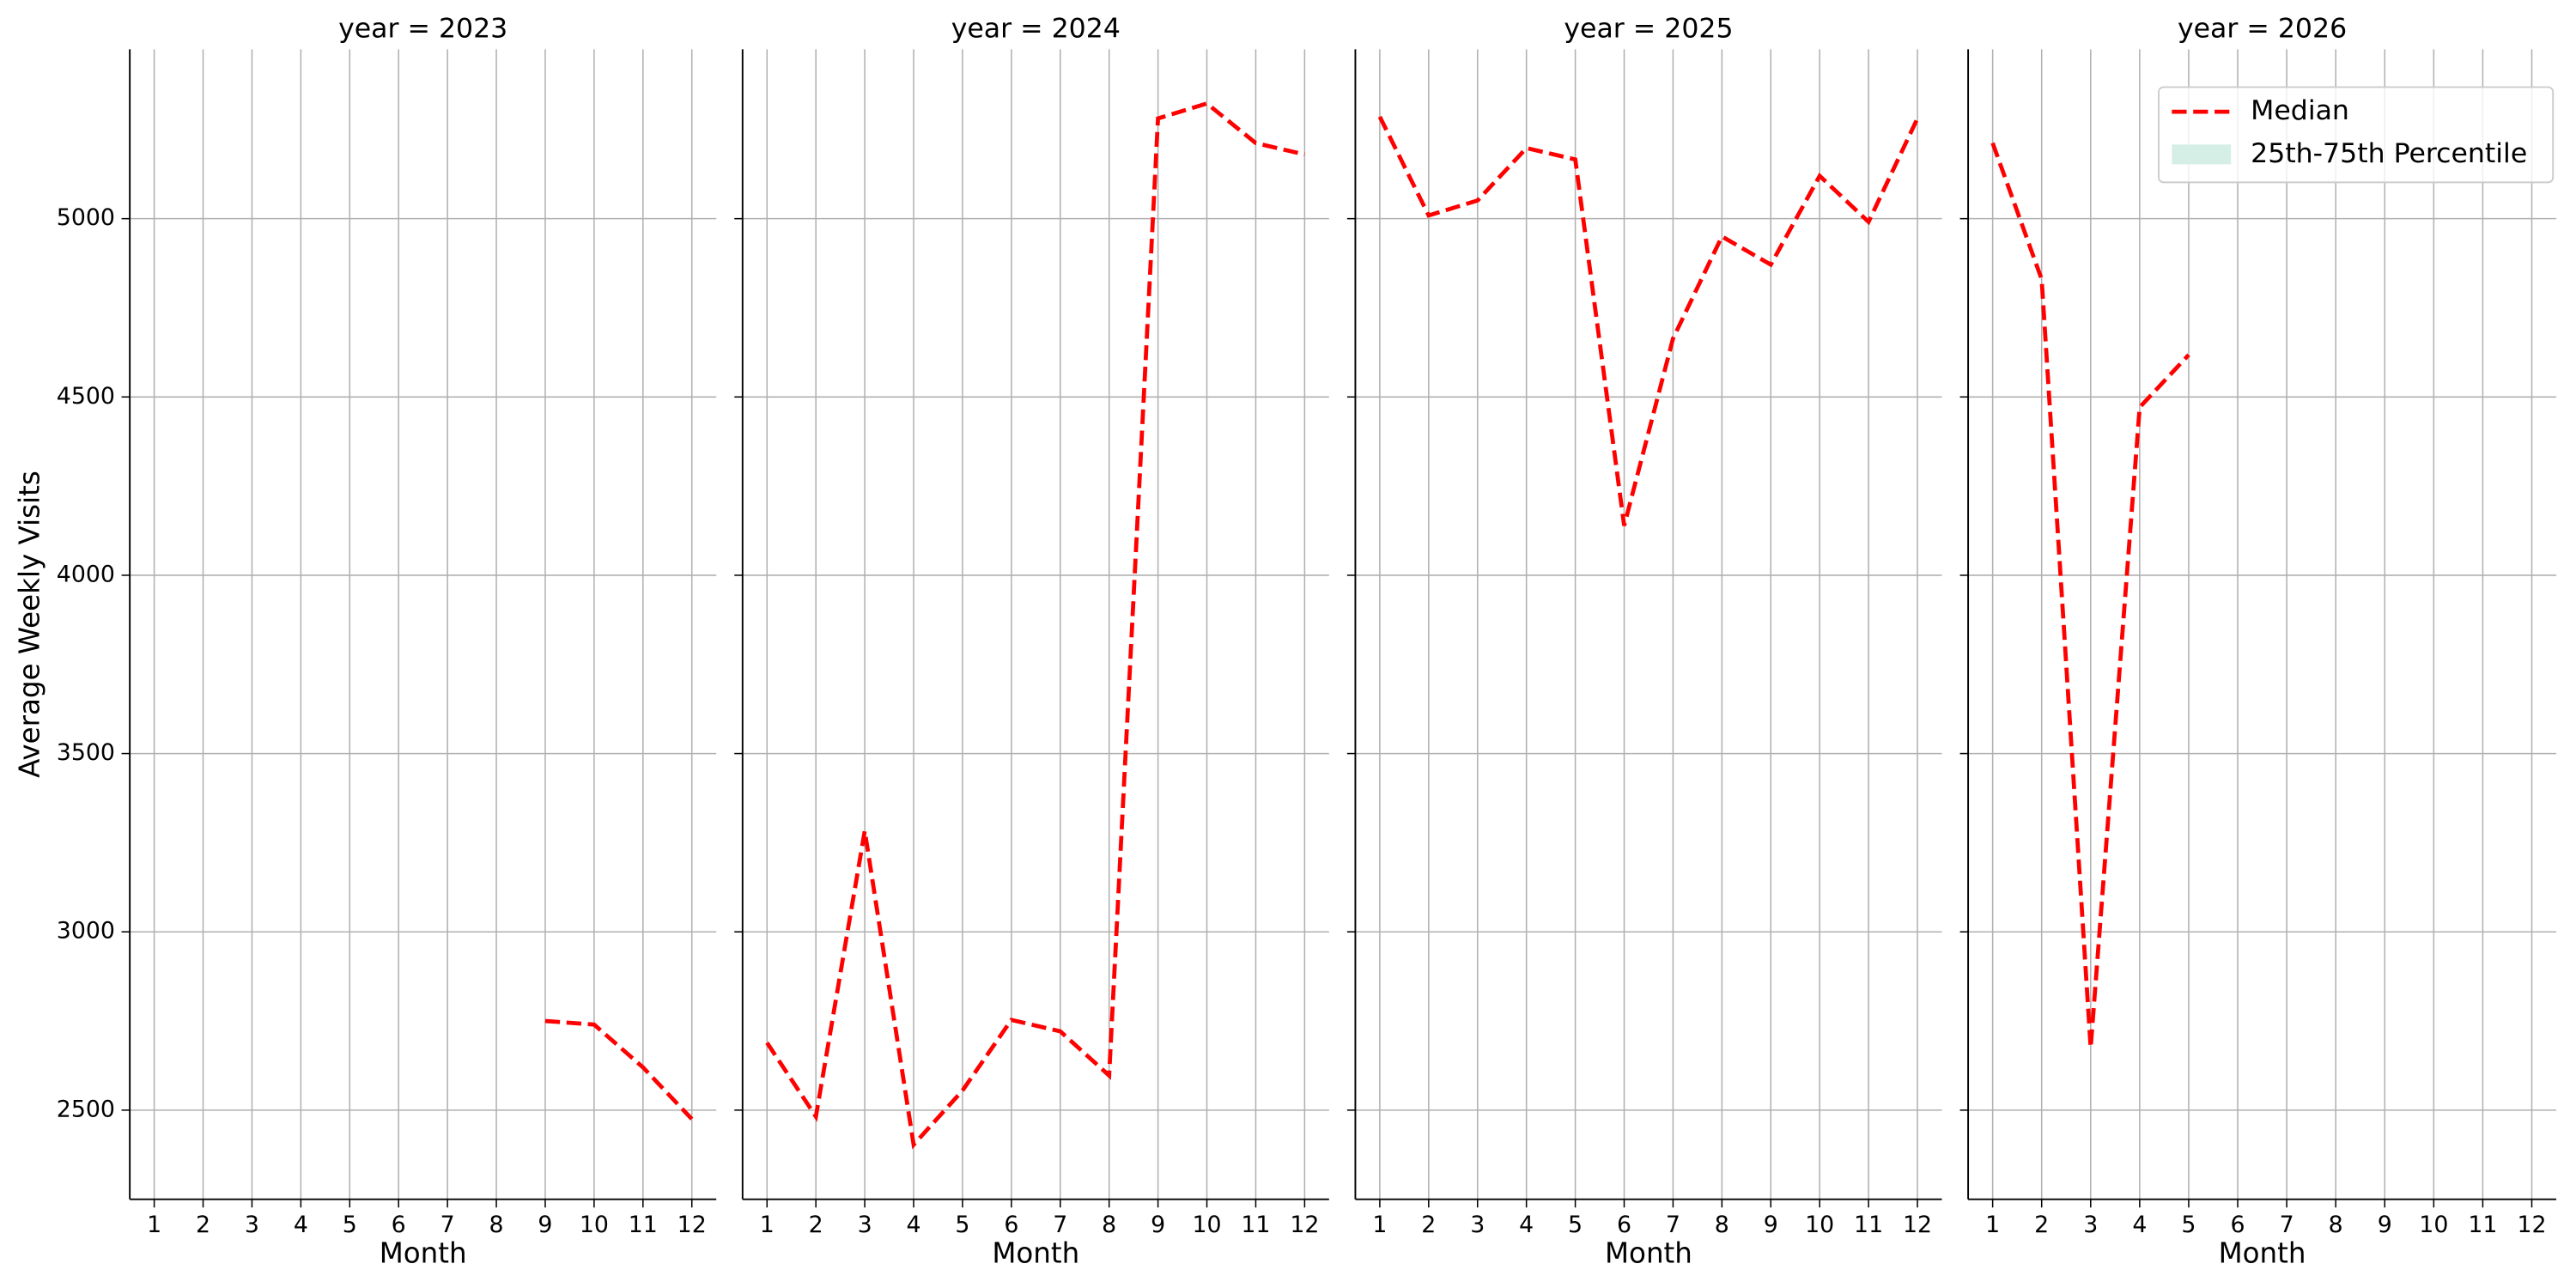 This screenshot has height=1288, width=2576. What do you see at coordinates (2389, 153) in the screenshot?
I see `legend-label: 25th-75th Percentile` at bounding box center [2389, 153].